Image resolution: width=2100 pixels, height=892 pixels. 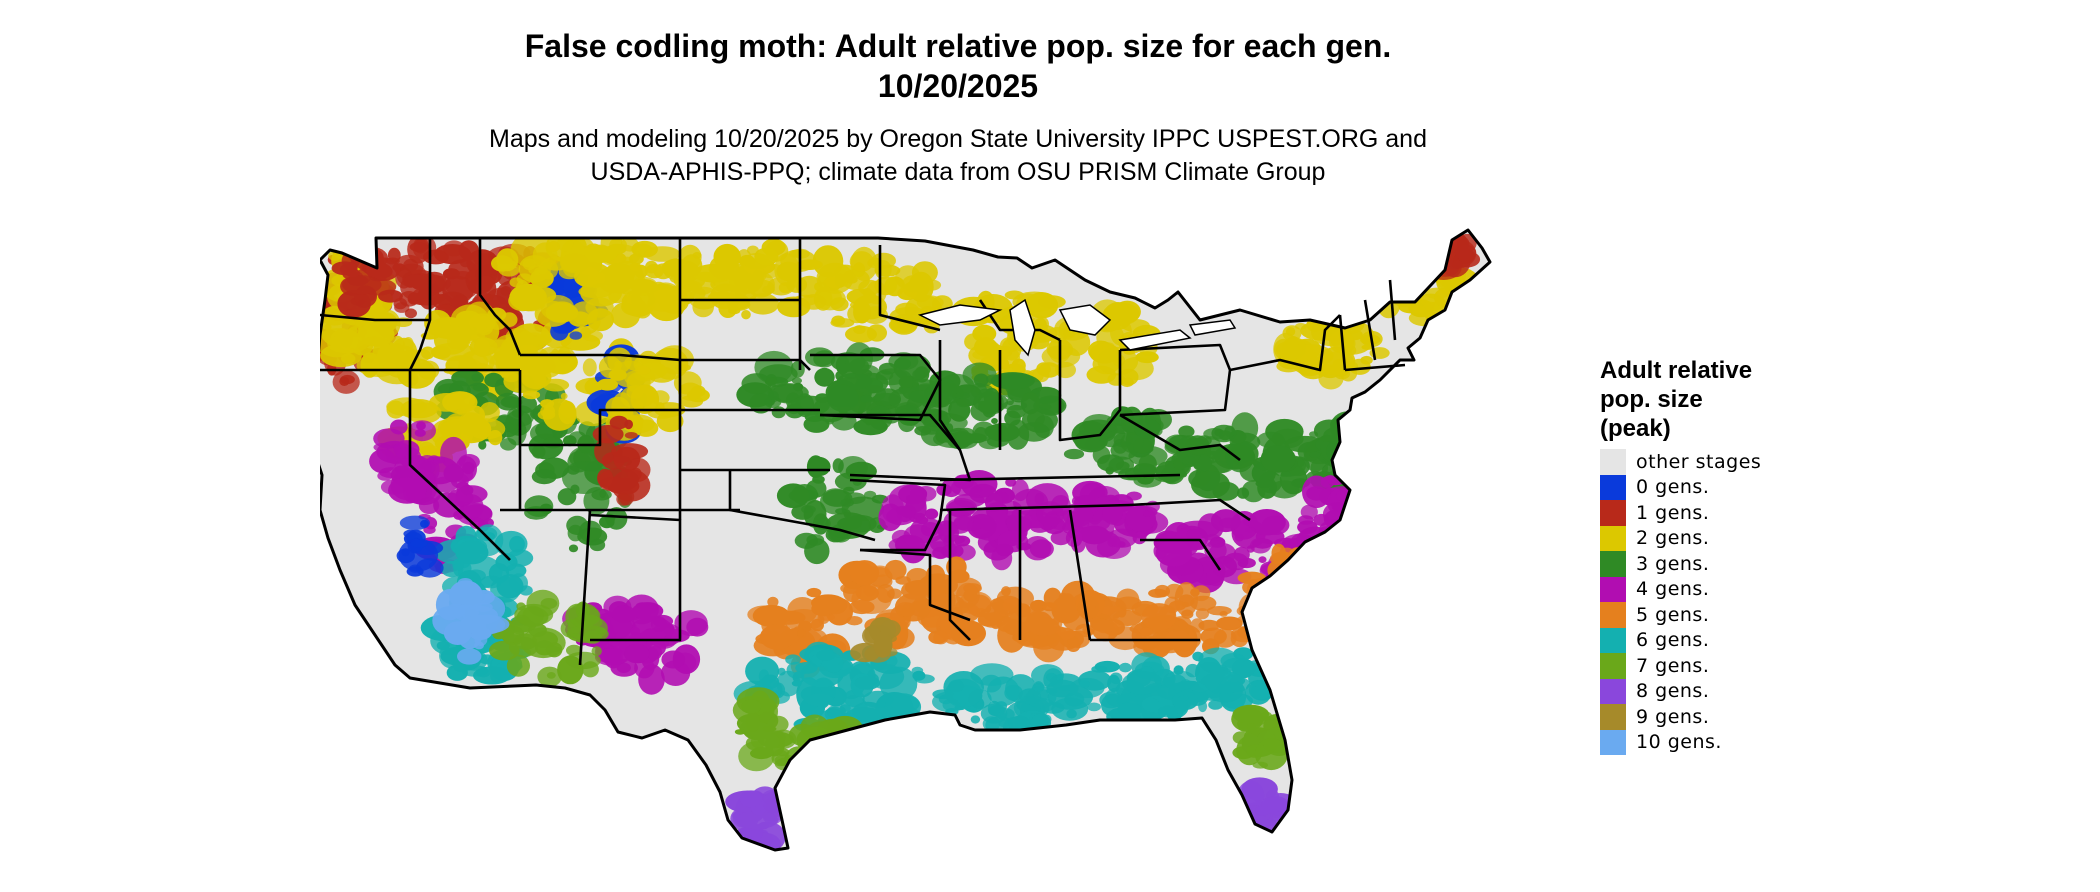 I want to click on legend-label: 0 gens., so click(x=1673, y=487).